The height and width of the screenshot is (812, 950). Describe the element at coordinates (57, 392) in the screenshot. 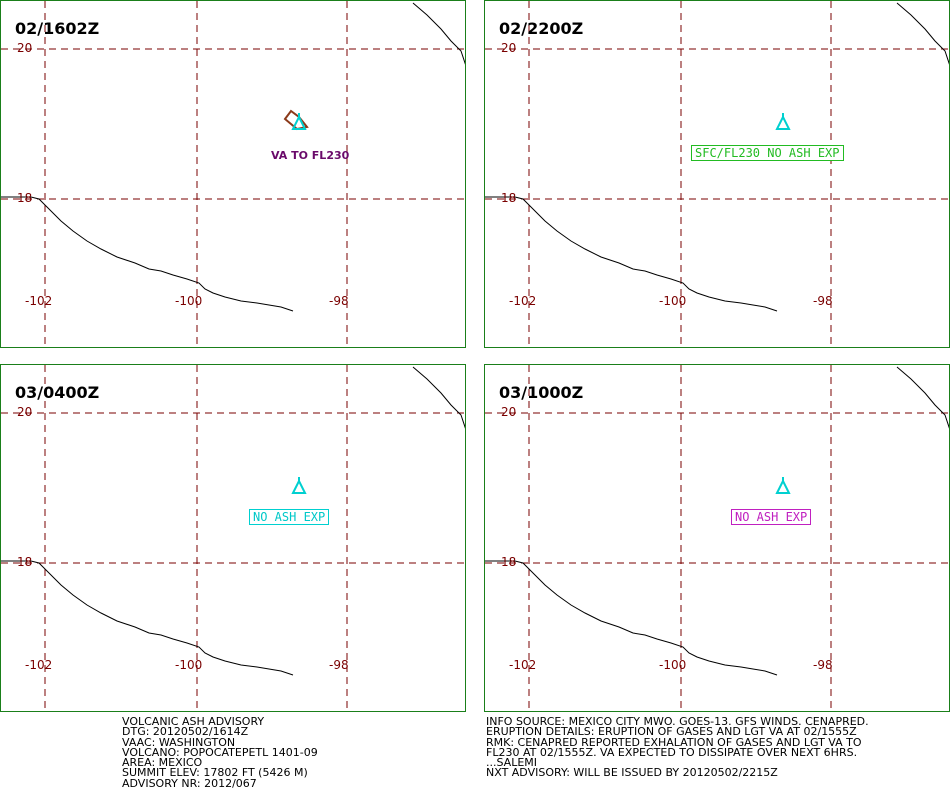

I see `panel-time: 03/0400Z` at that location.